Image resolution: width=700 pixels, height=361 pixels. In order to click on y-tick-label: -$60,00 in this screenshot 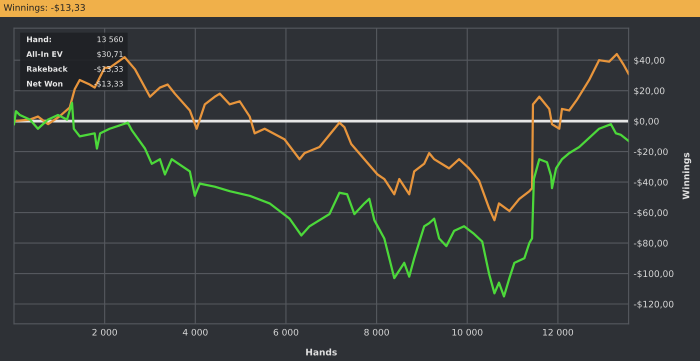, I will do `click(651, 213)`.